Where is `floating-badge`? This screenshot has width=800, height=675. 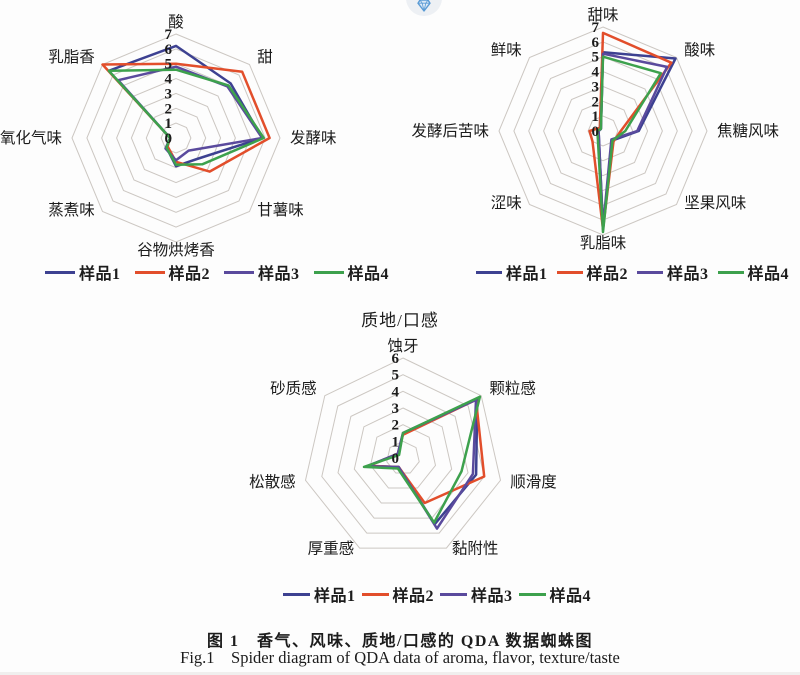
floating-badge is located at coordinates (424, 8).